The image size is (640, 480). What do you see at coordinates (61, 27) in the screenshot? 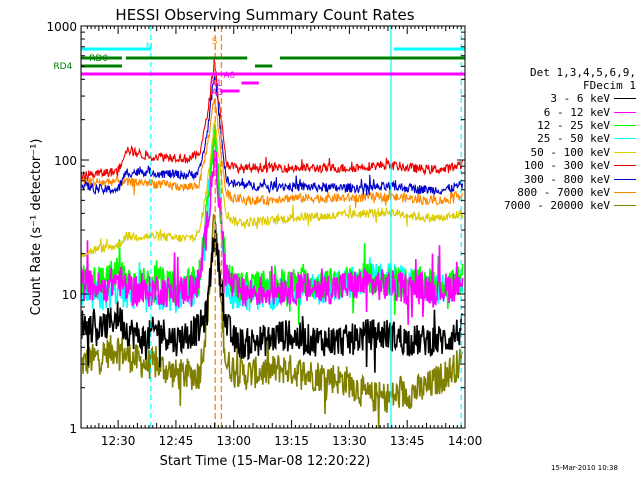
I see `y-tick-label-3: 1000` at bounding box center [61, 27].